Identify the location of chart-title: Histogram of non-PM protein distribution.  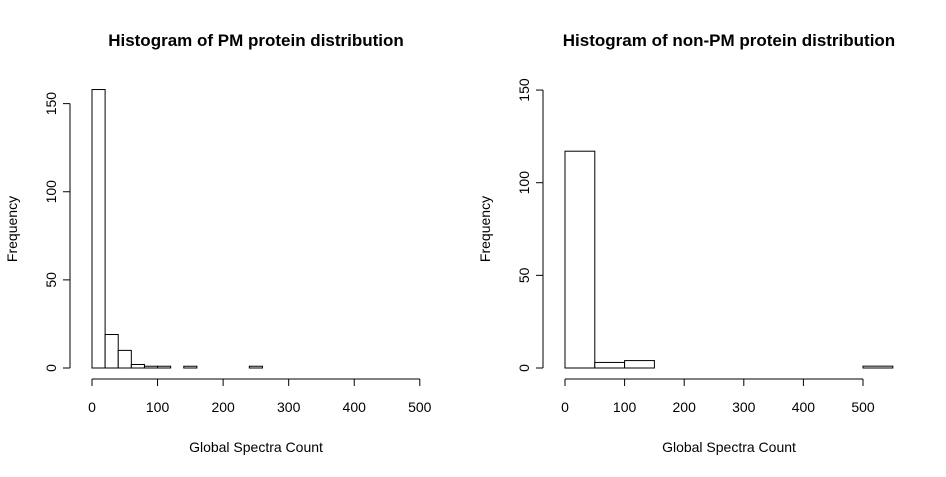
(729, 40).